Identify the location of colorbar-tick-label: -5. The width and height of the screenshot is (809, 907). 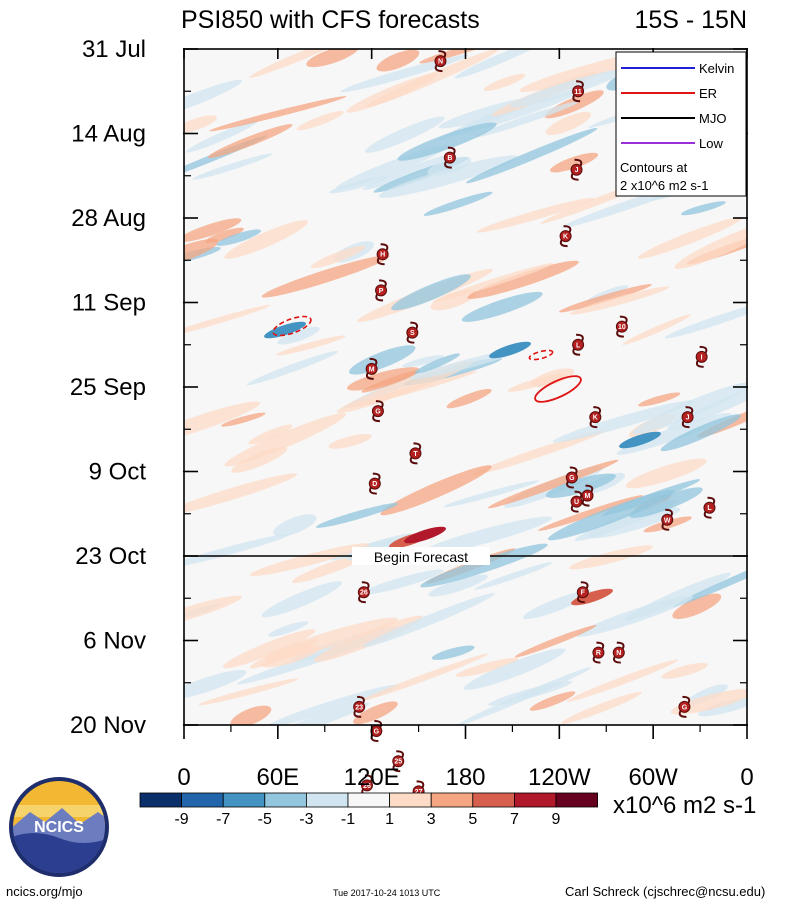
(265, 819).